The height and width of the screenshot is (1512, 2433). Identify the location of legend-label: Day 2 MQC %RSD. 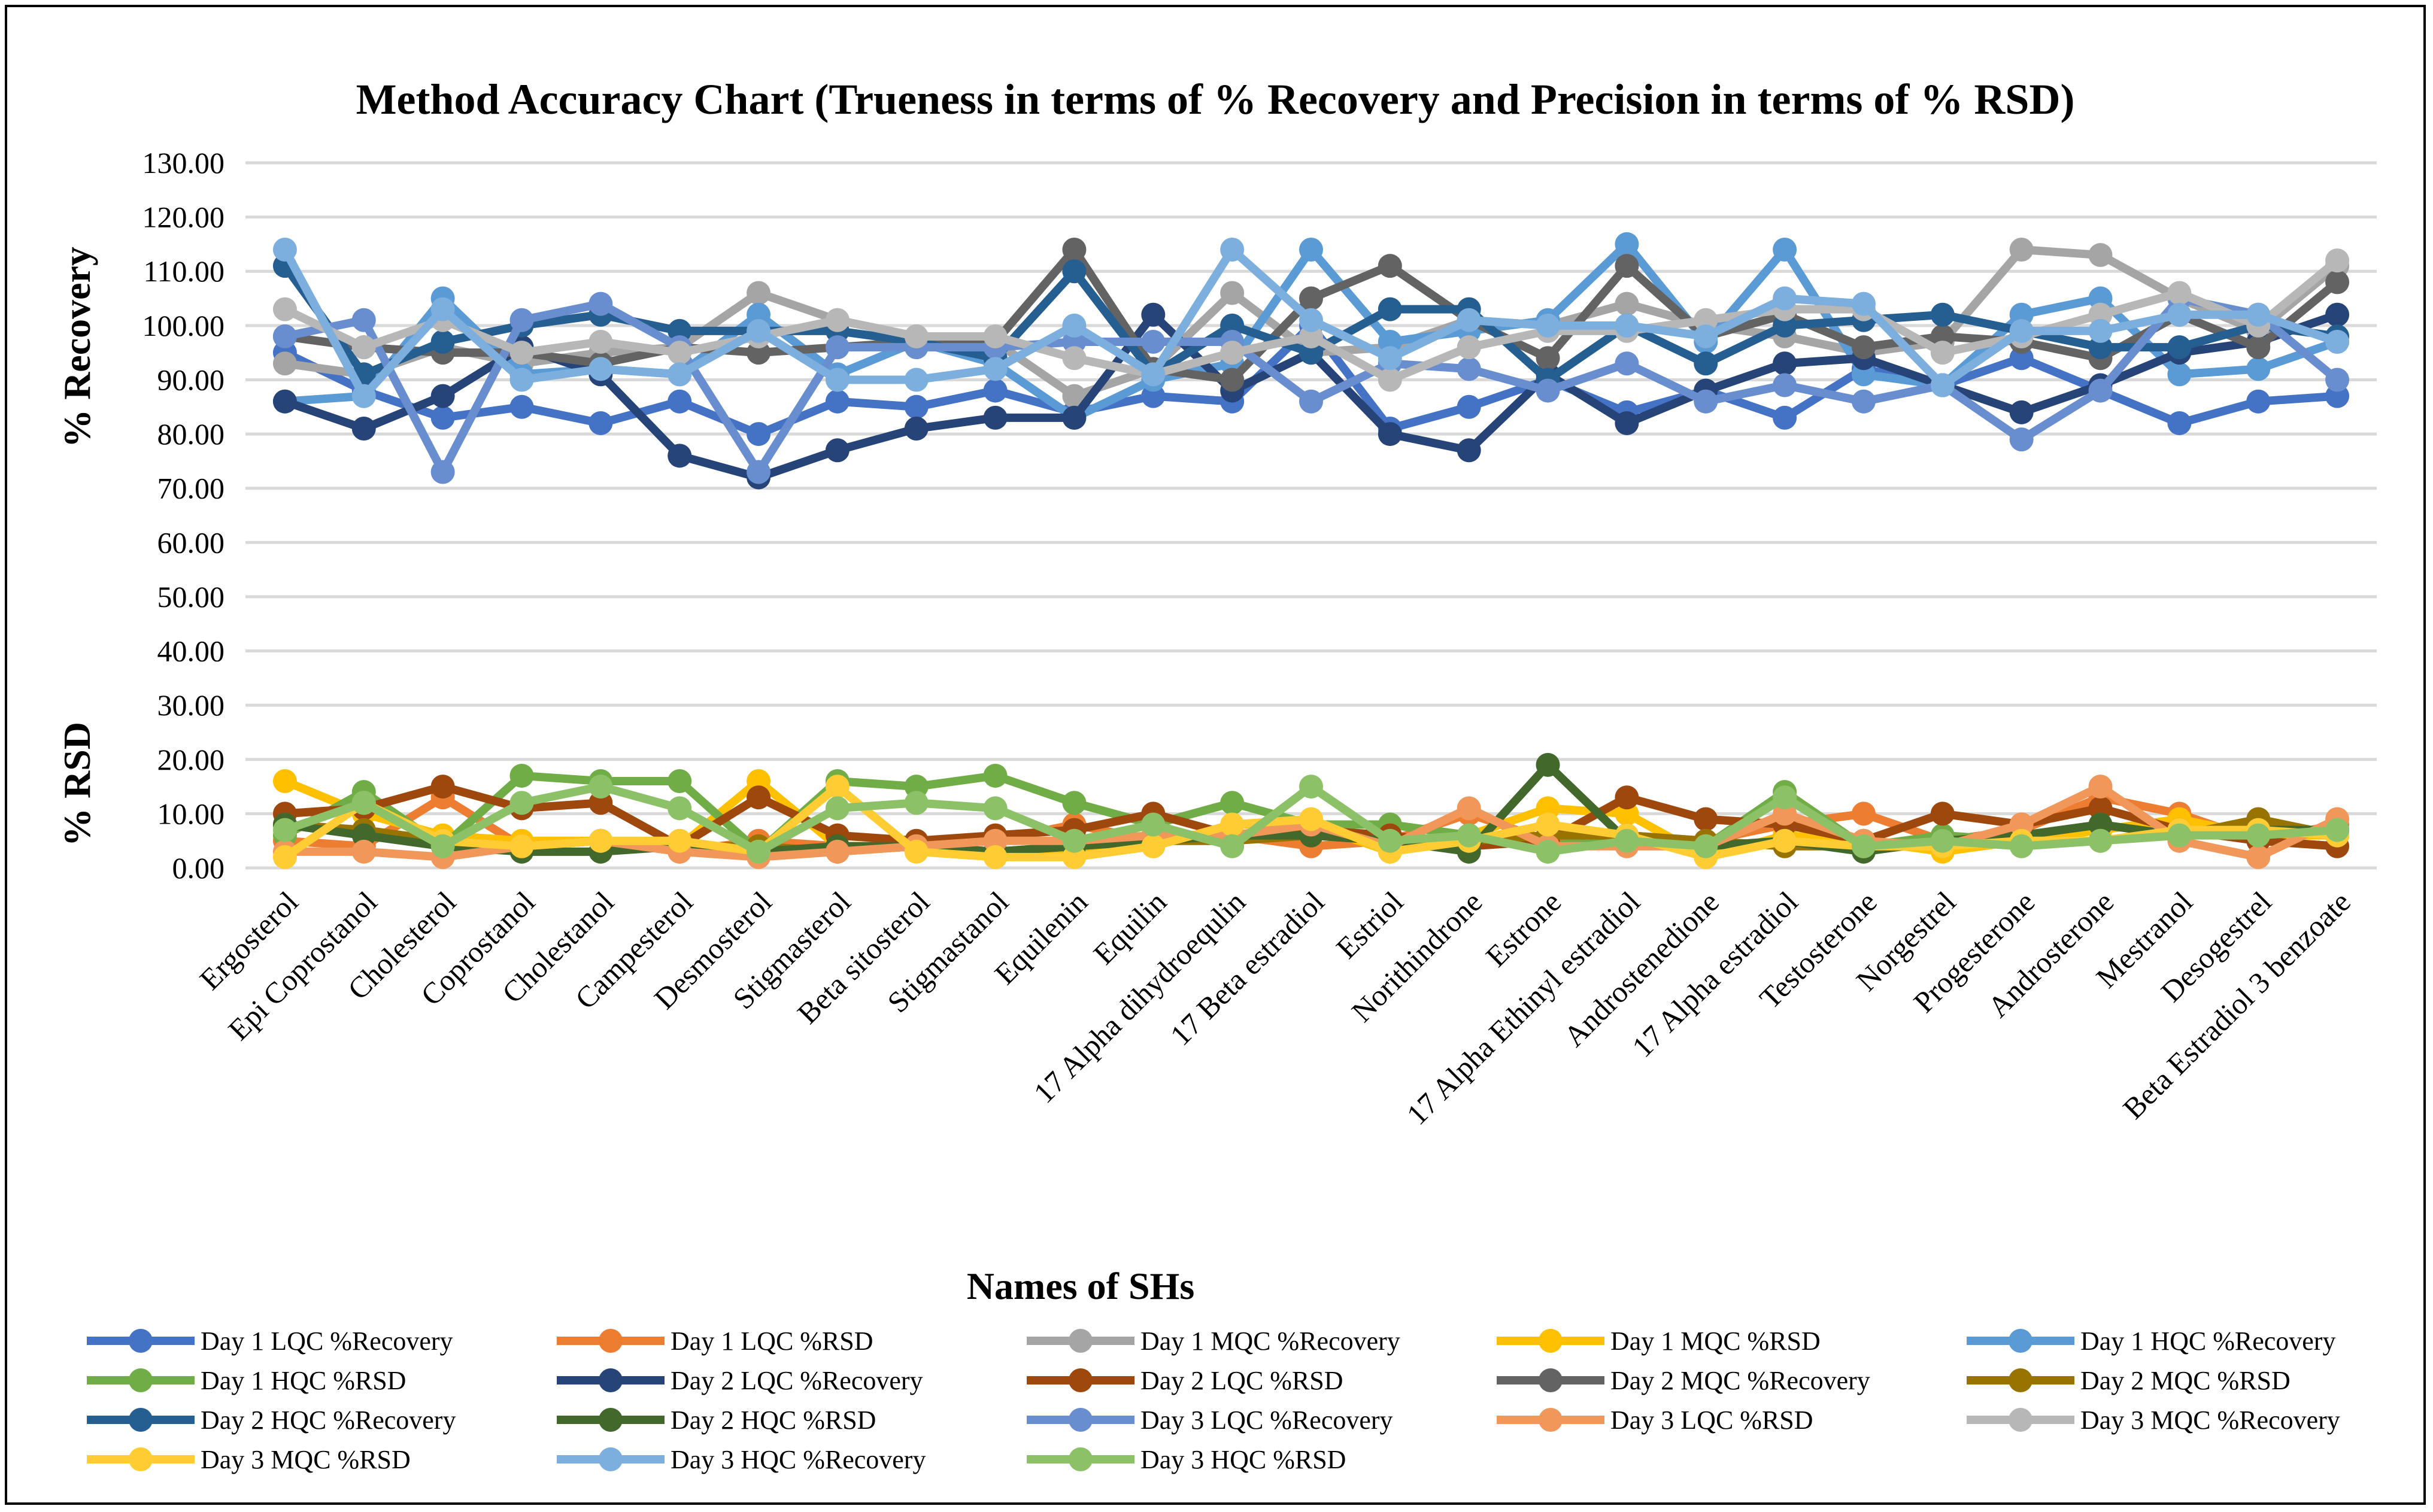
(2185, 1380).